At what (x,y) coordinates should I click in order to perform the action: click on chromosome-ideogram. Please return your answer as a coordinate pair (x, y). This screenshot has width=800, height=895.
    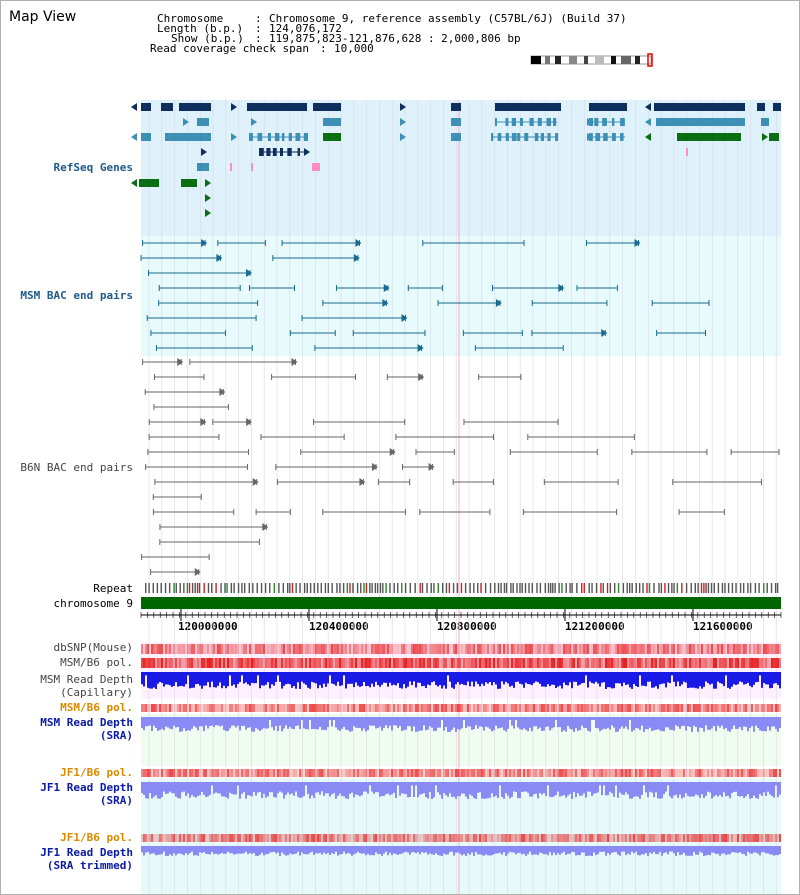
    Looking at the image, I should click on (594, 60).